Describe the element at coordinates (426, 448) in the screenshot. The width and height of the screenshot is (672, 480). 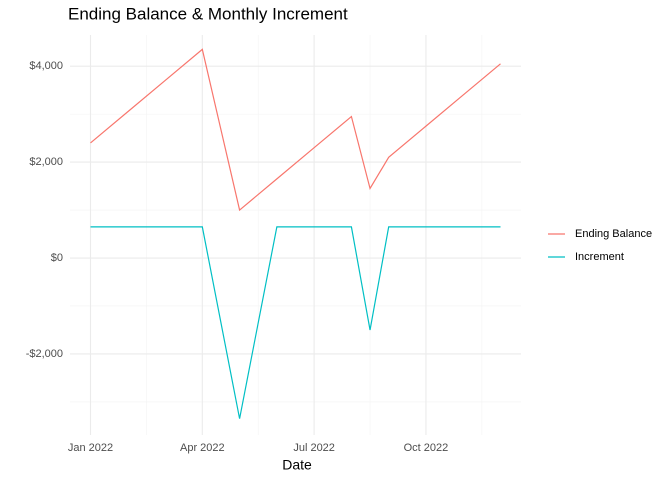
I see `x-tick-label: Oct 2022` at that location.